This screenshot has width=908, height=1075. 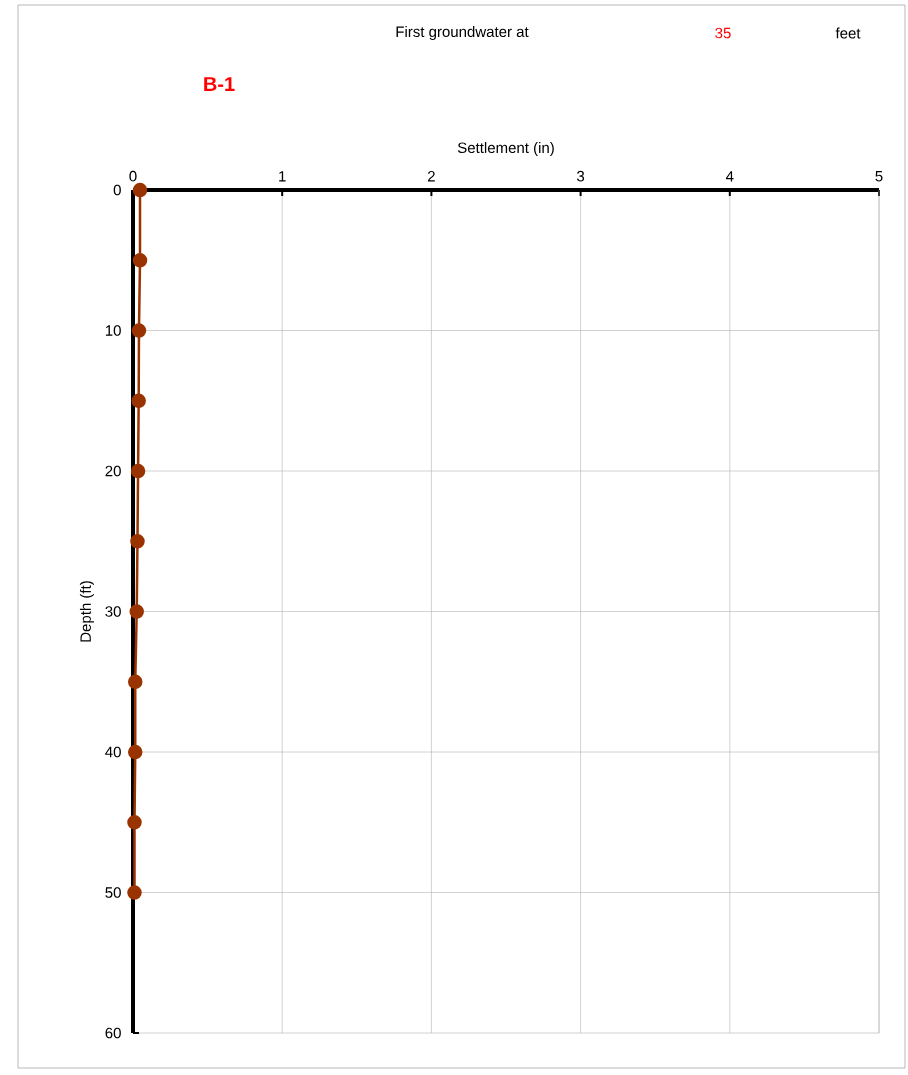 What do you see at coordinates (723, 33) in the screenshot?
I see `text: 35` at bounding box center [723, 33].